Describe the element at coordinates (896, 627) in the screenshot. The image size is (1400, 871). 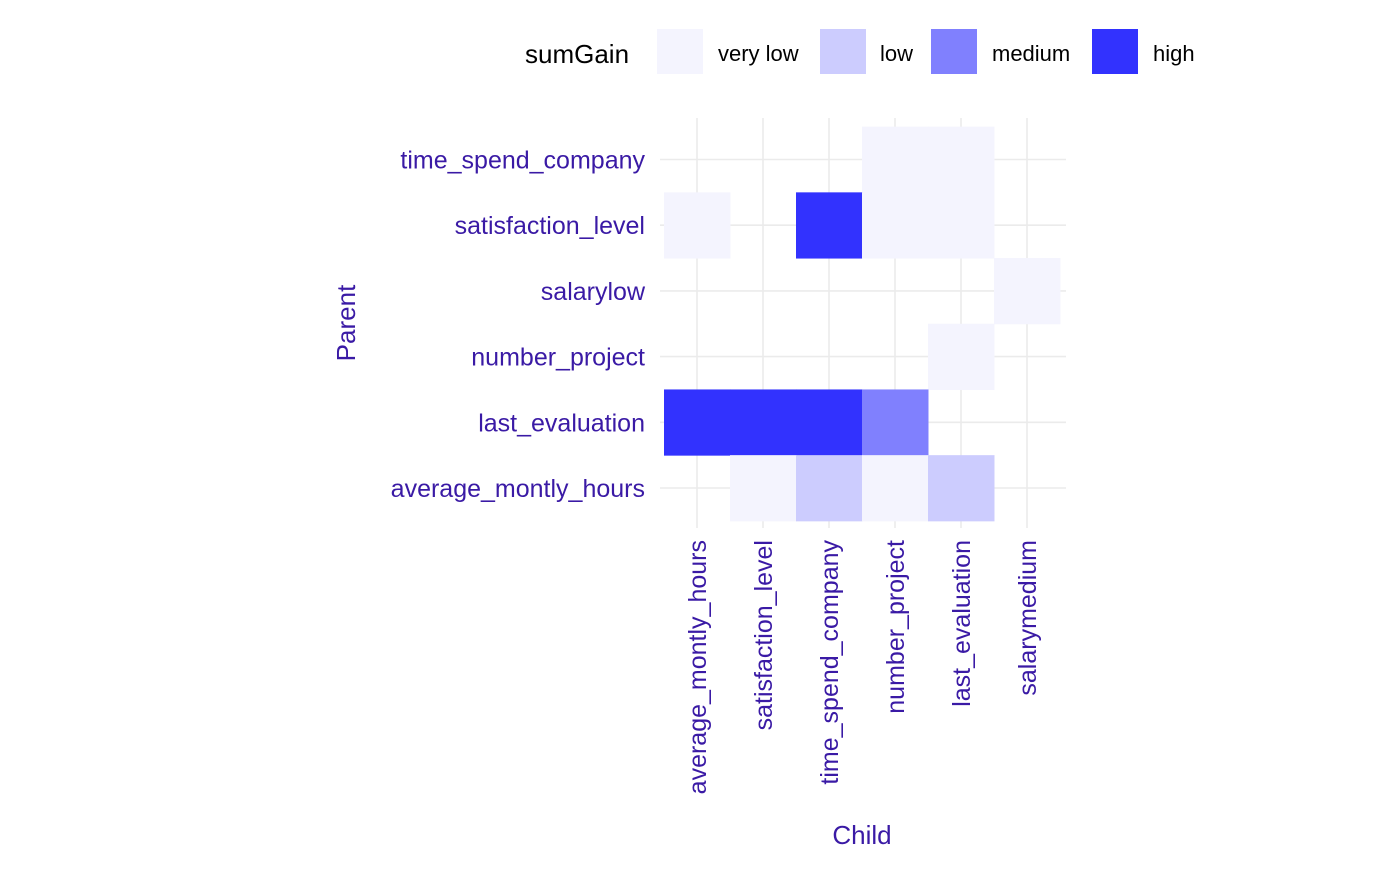
I see `x-tick-label: number_project` at that location.